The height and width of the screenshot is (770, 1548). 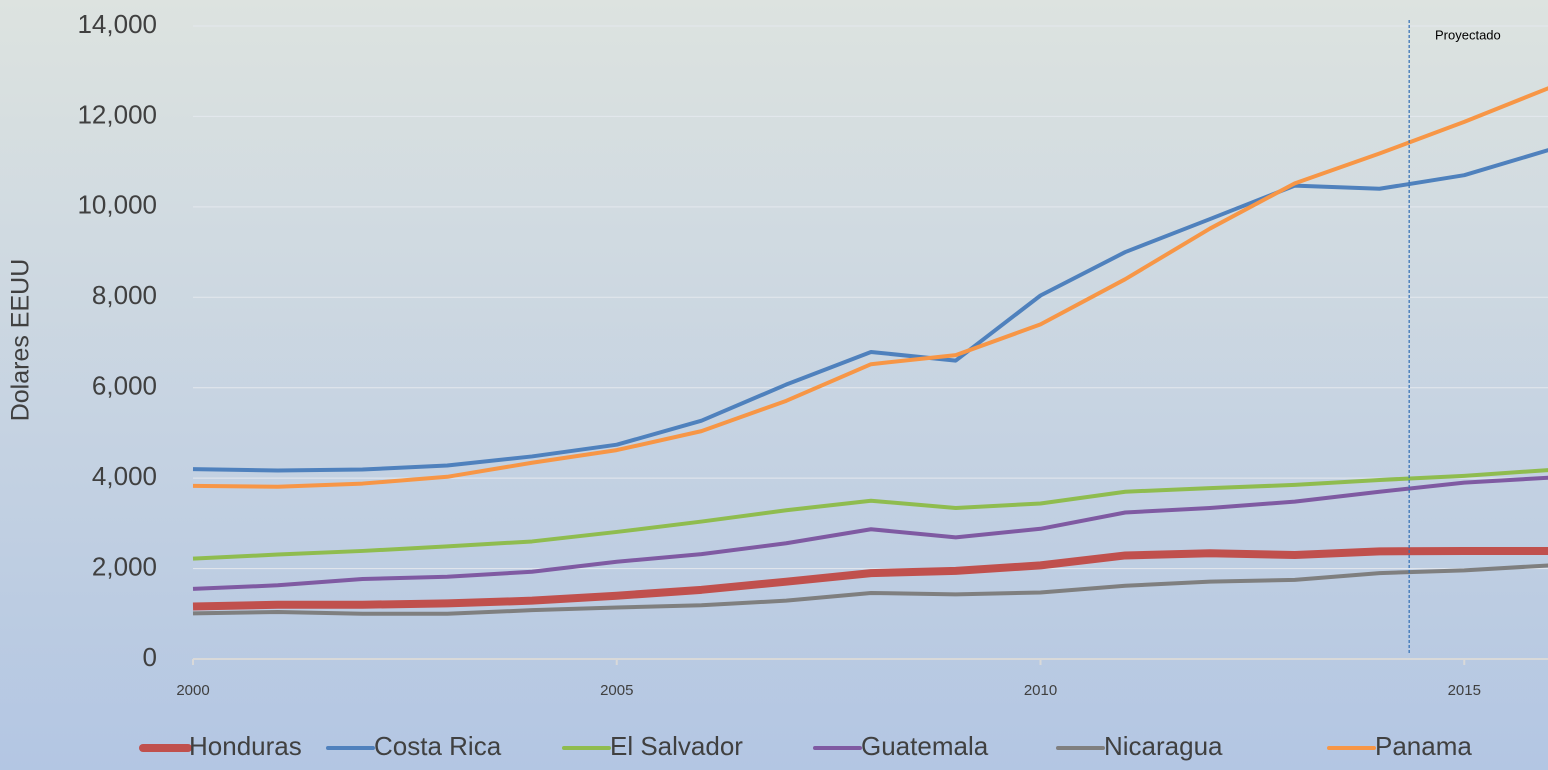 I want to click on legend-label: Nicaragua, so click(x=1163, y=746).